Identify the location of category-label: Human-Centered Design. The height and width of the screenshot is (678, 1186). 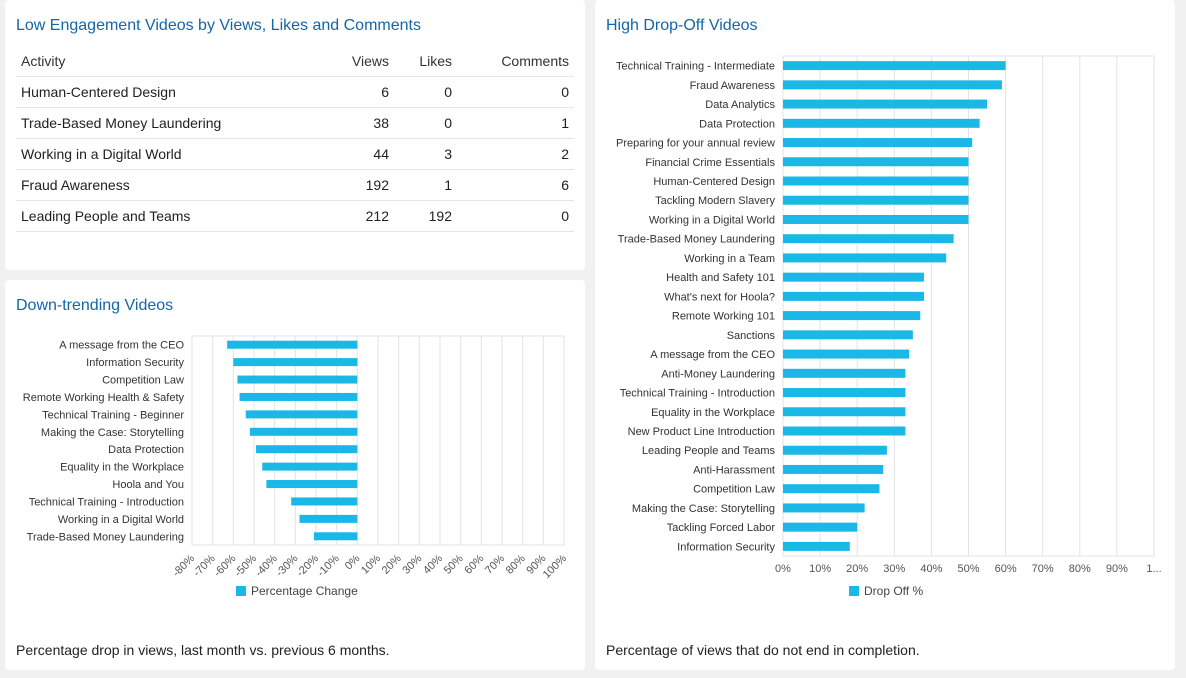
(714, 182).